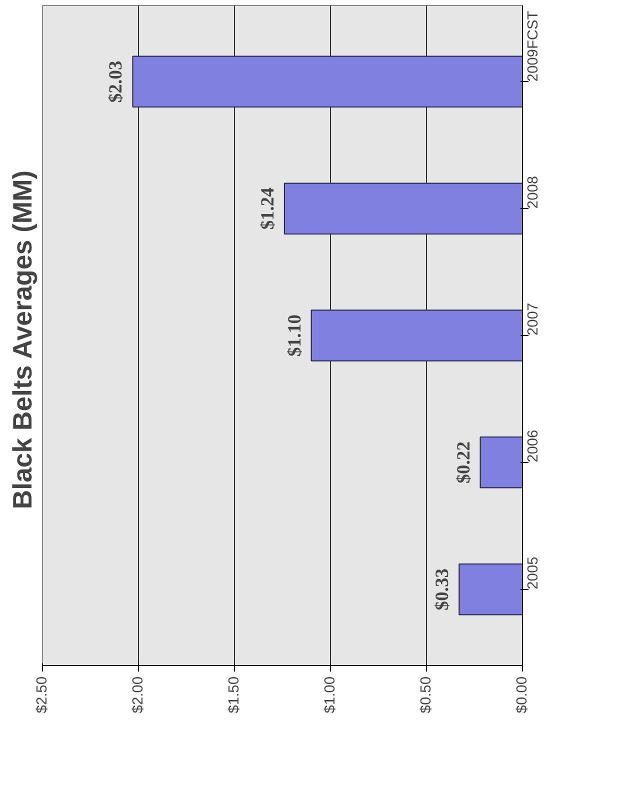  Describe the element at coordinates (267, 209) in the screenshot. I see `data-label: $1.24` at that location.